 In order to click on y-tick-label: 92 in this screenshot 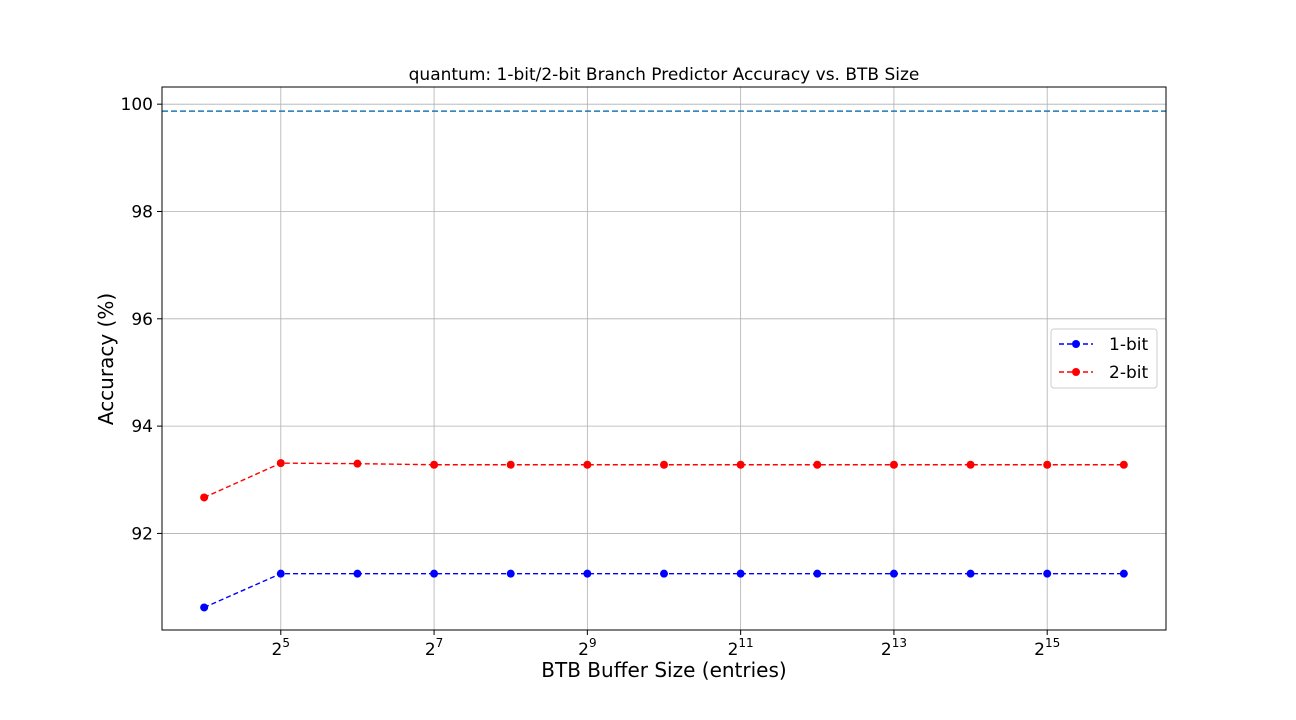, I will do `click(142, 534)`.